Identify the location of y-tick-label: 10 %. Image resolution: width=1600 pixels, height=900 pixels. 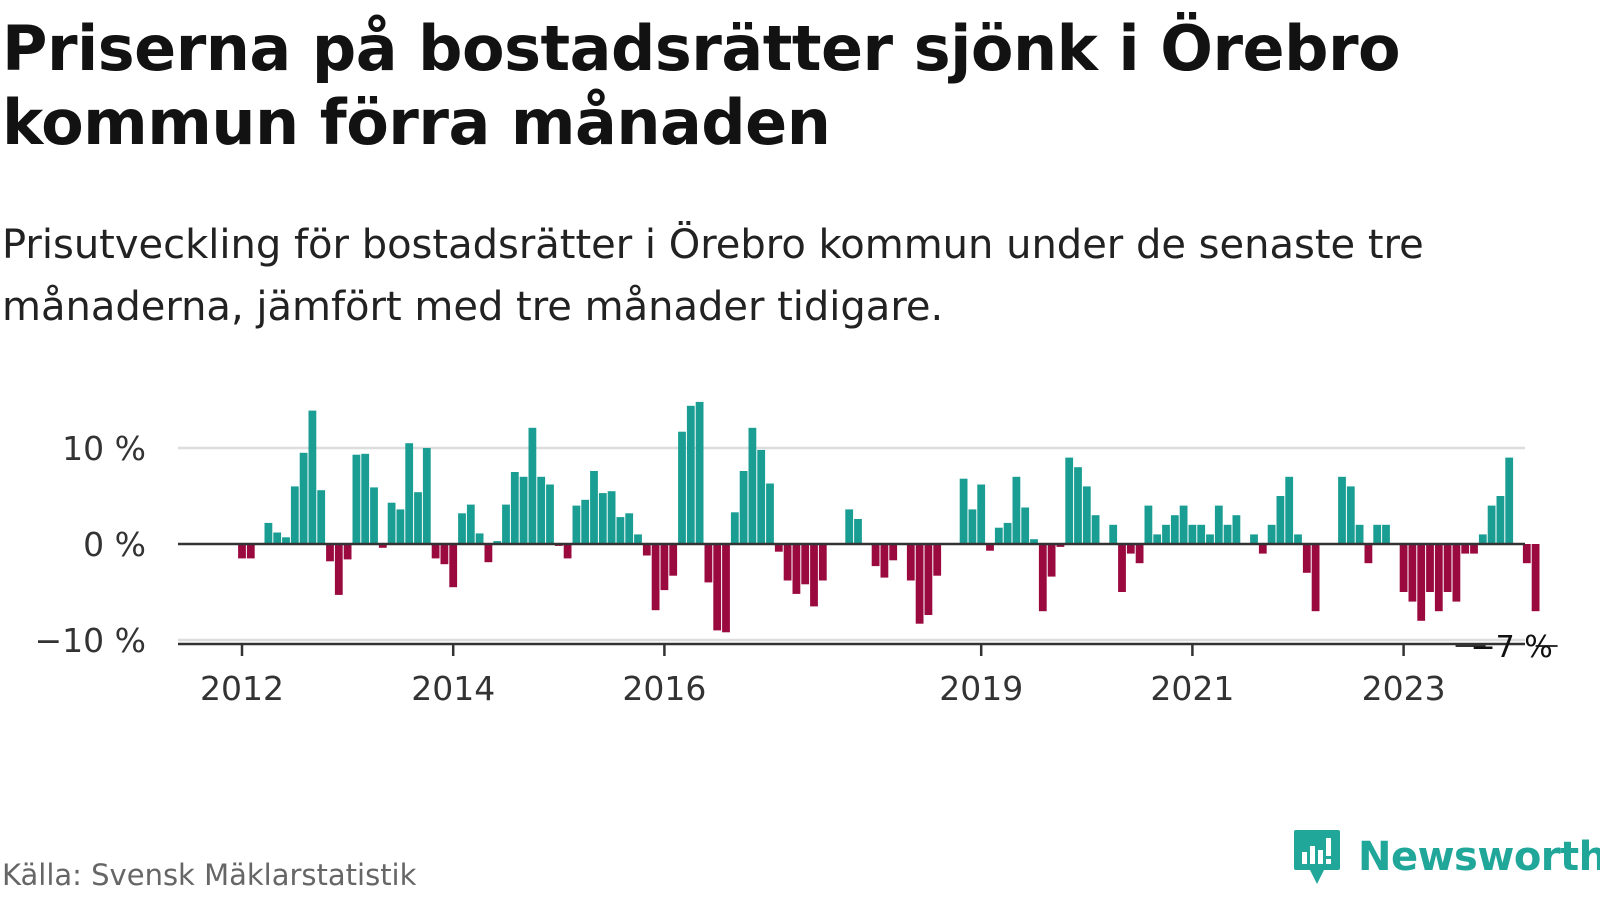
(104, 448).